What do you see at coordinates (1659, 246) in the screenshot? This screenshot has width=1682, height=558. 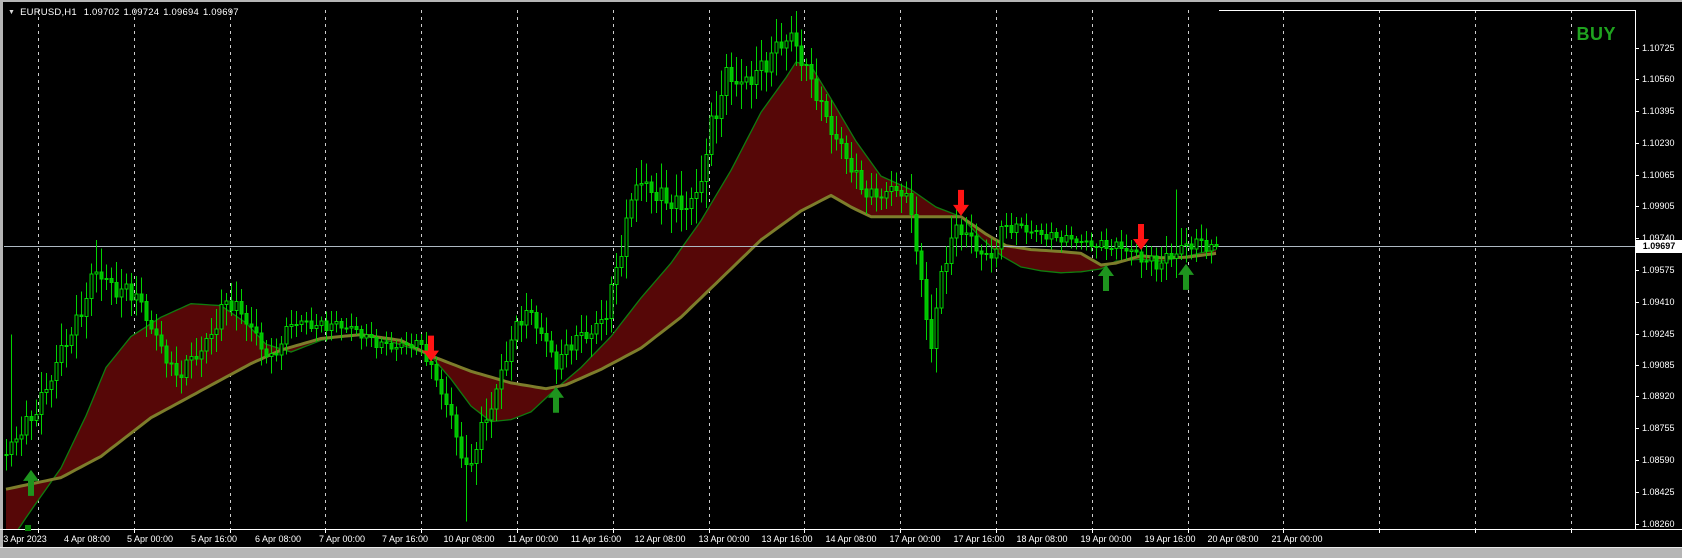 I see `current-price-tag: 1.09697` at bounding box center [1659, 246].